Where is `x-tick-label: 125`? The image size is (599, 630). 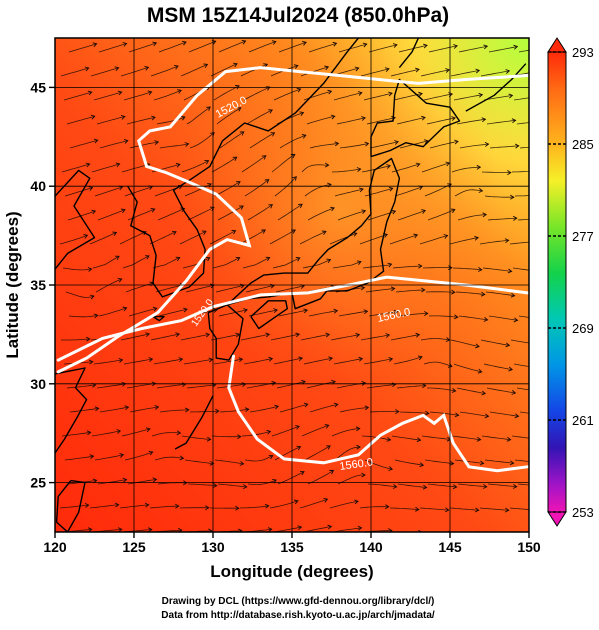 x-tick-label: 125 is located at coordinates (134, 547).